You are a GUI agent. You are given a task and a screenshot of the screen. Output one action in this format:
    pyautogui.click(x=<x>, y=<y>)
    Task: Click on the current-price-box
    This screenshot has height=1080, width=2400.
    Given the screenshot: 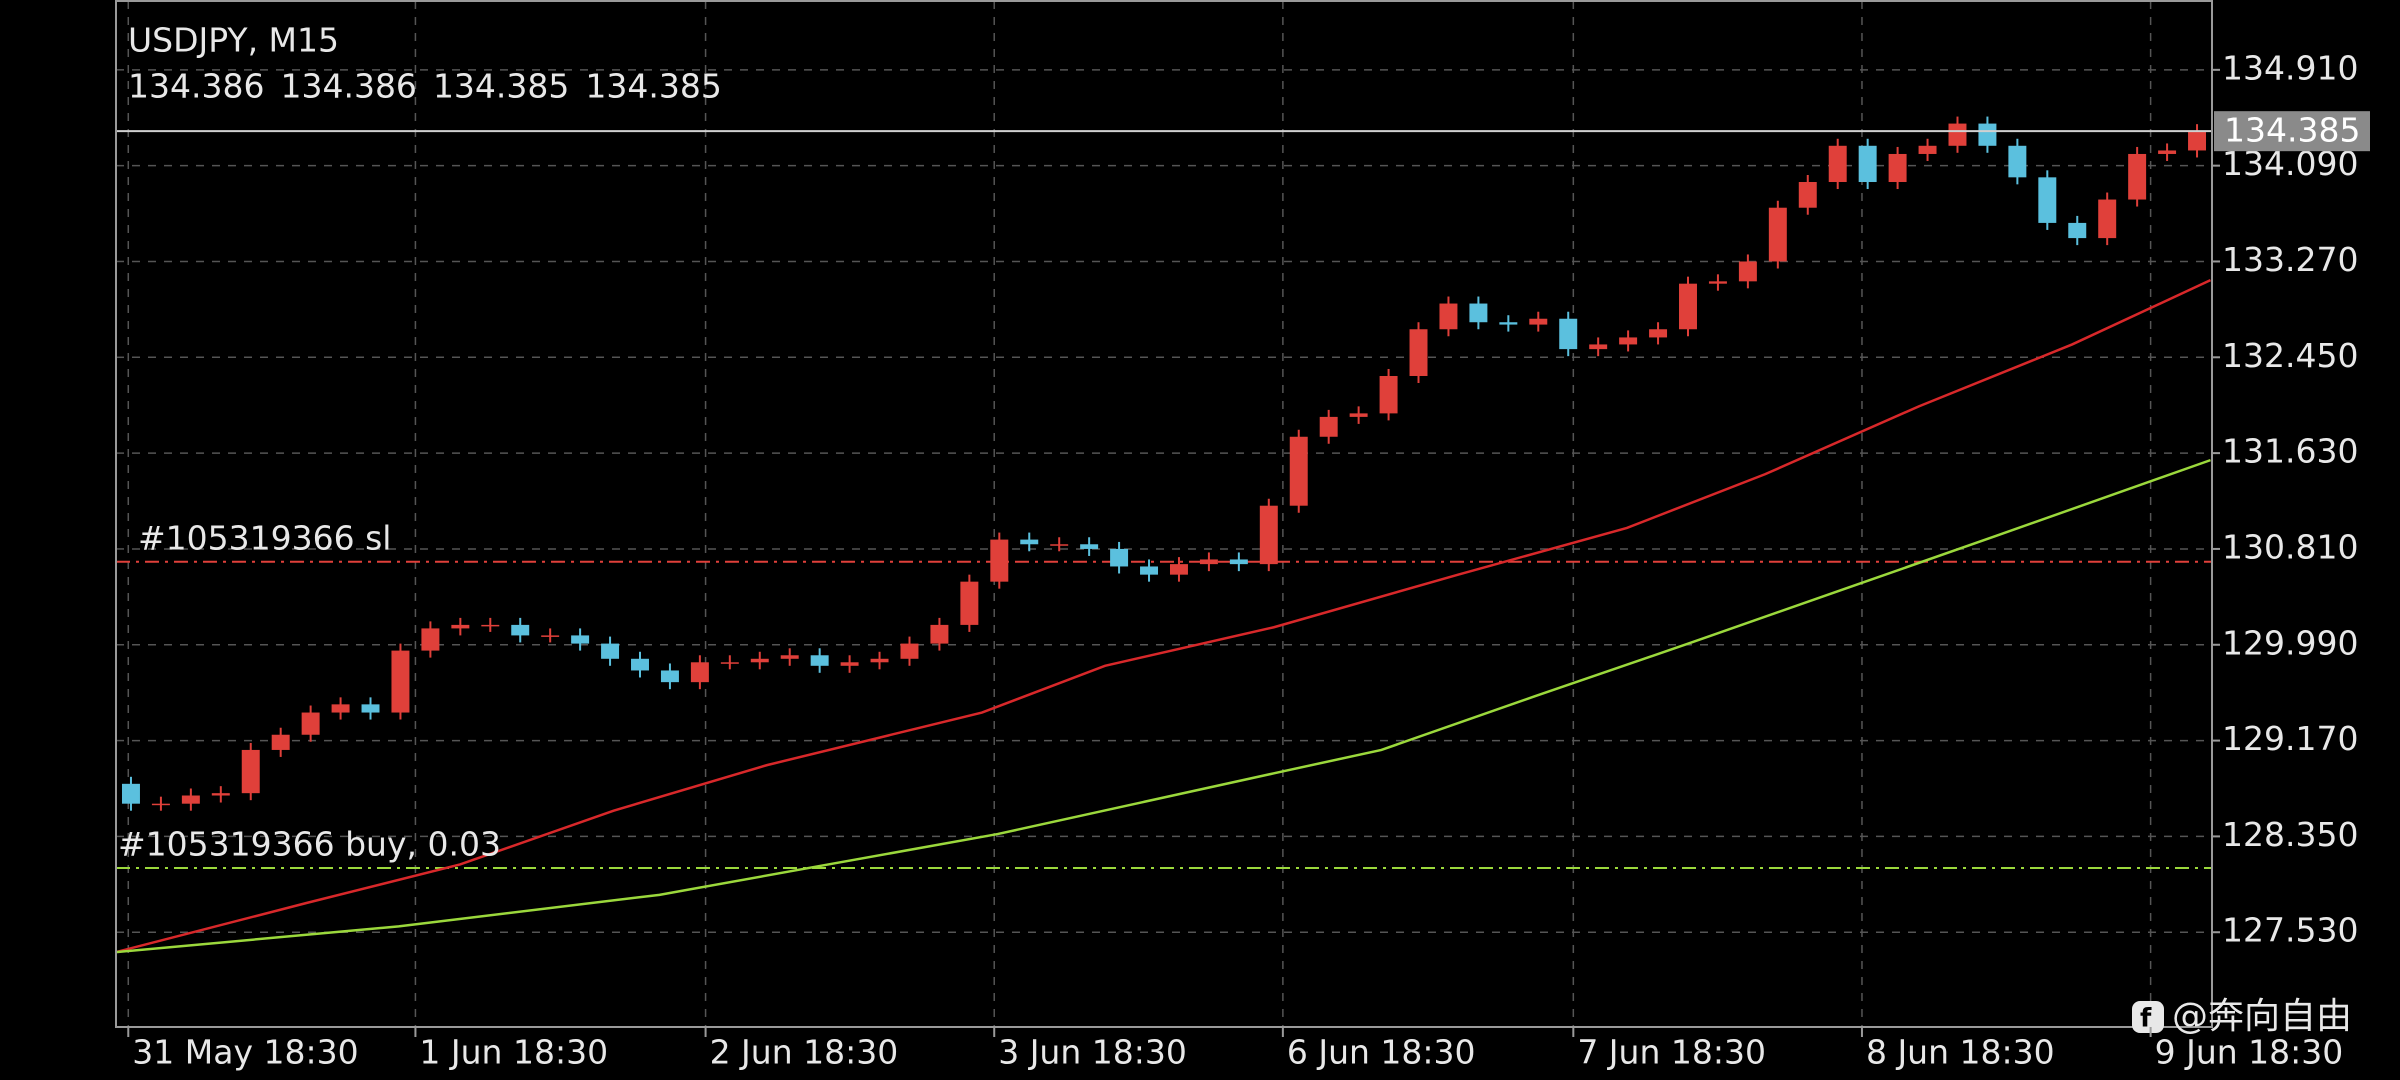 What is the action you would take?
    pyautogui.click(x=2292, y=131)
    